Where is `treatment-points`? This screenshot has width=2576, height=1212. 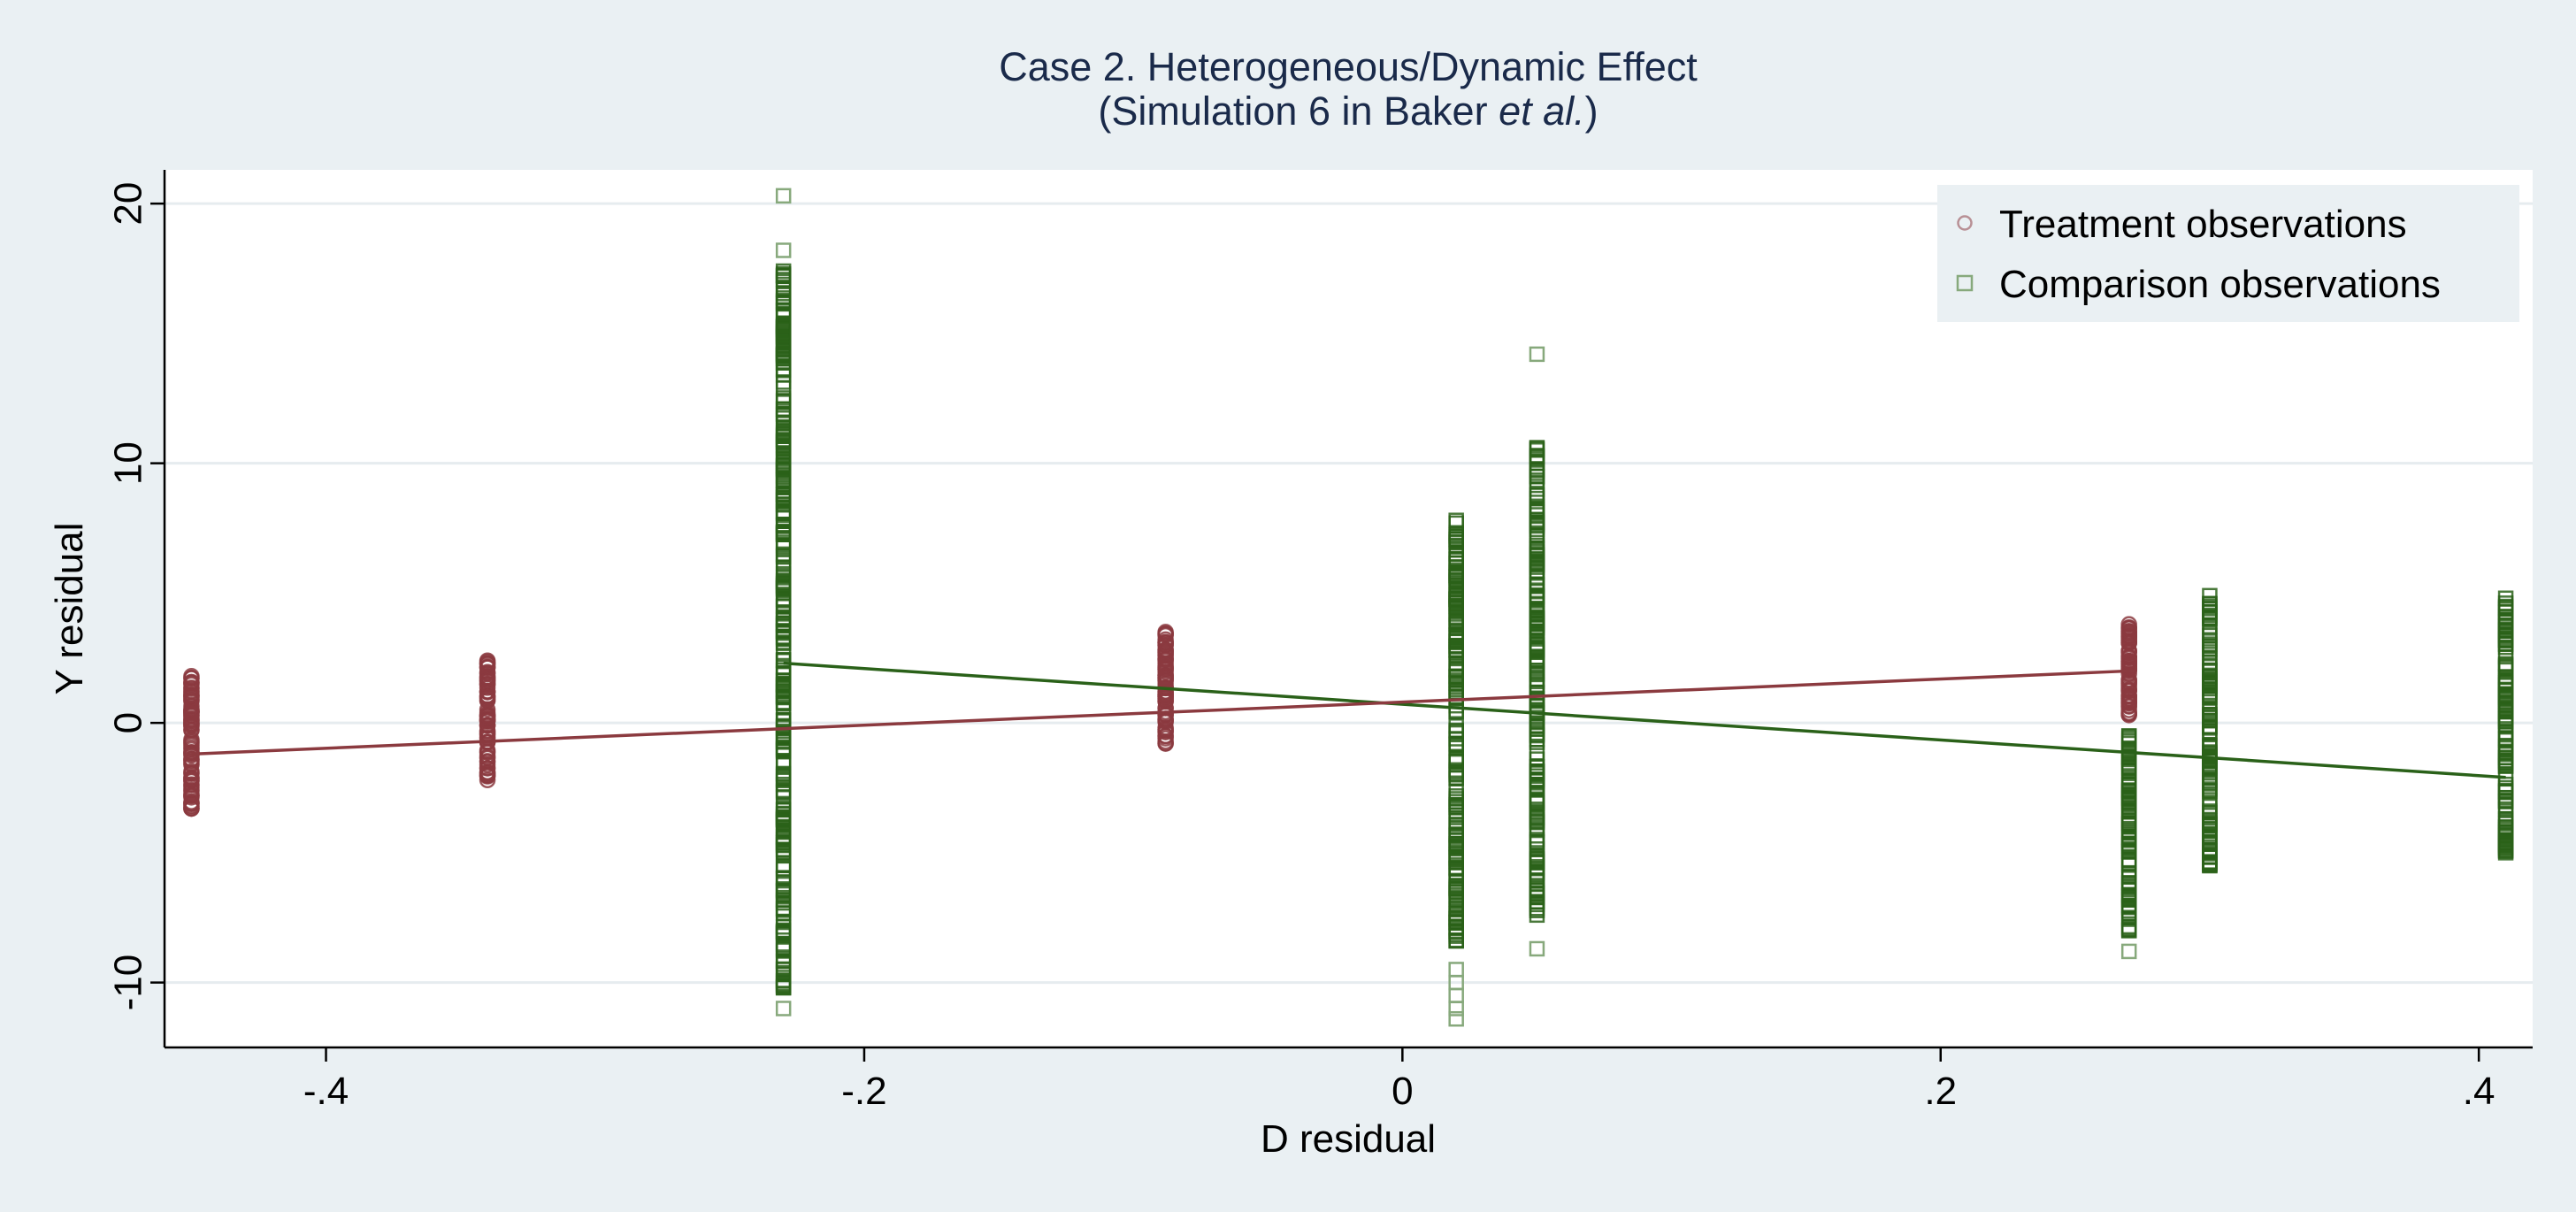 treatment-points is located at coordinates (1160, 716).